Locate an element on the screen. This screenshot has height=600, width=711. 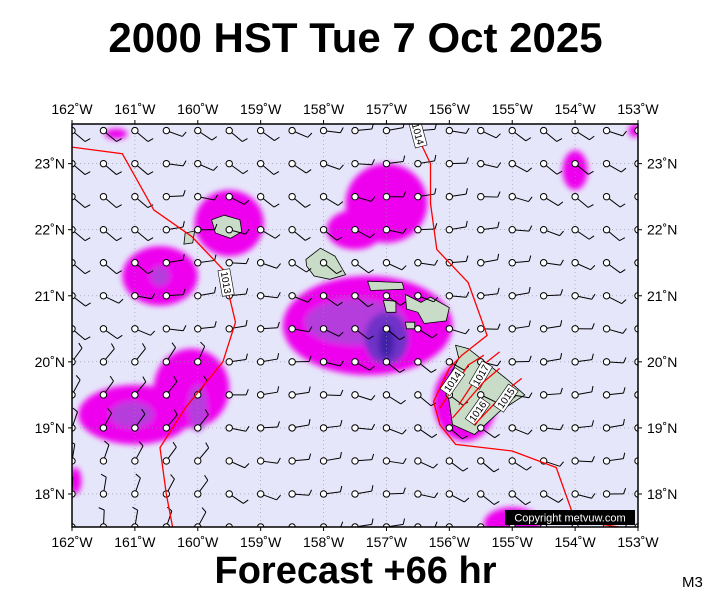
map-title: 2000 HST Tue 7 Oct 2025 is located at coordinates (355, 37).